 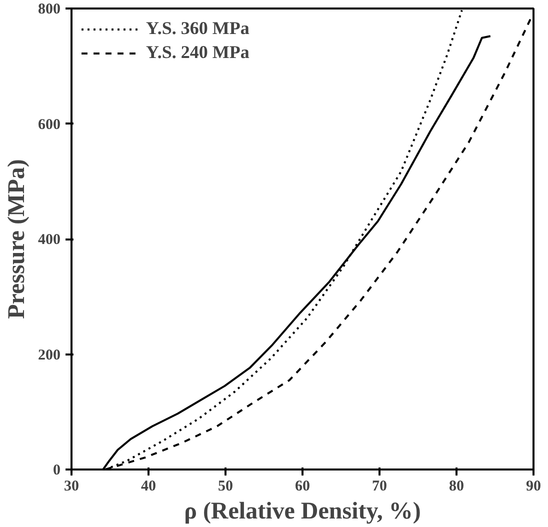 What do you see at coordinates (49, 240) in the screenshot?
I see `y-tick-label: 400` at bounding box center [49, 240].